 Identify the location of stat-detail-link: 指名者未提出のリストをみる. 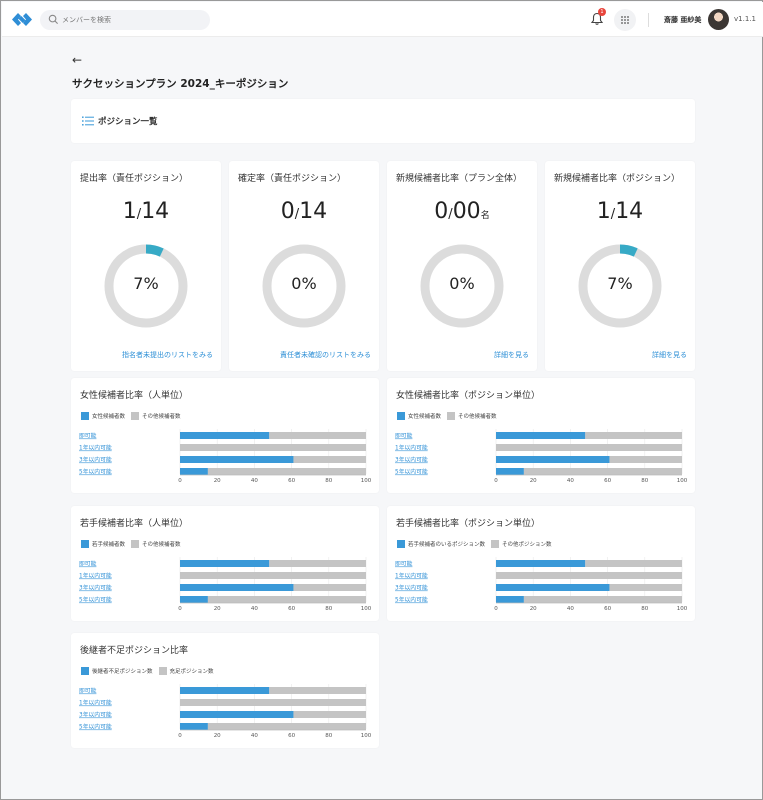
(167, 355).